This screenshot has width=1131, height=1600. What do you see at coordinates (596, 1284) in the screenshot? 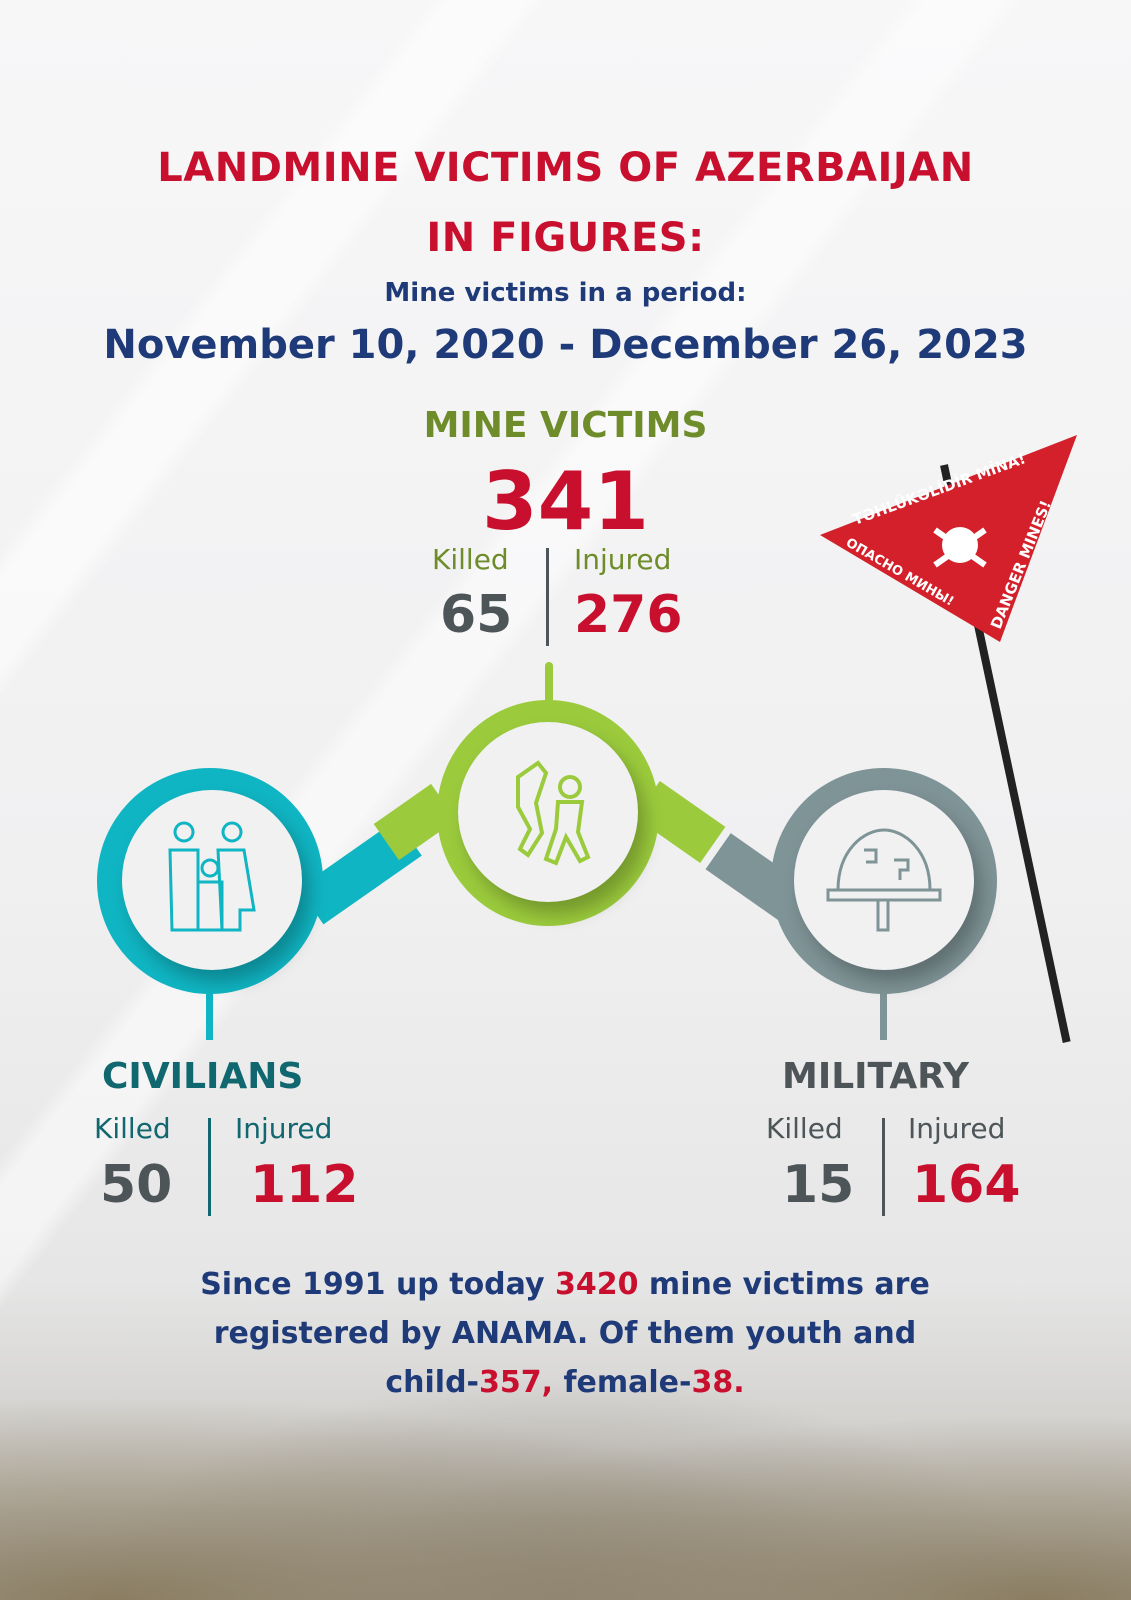
I see `total-since-1991: 3420` at bounding box center [596, 1284].